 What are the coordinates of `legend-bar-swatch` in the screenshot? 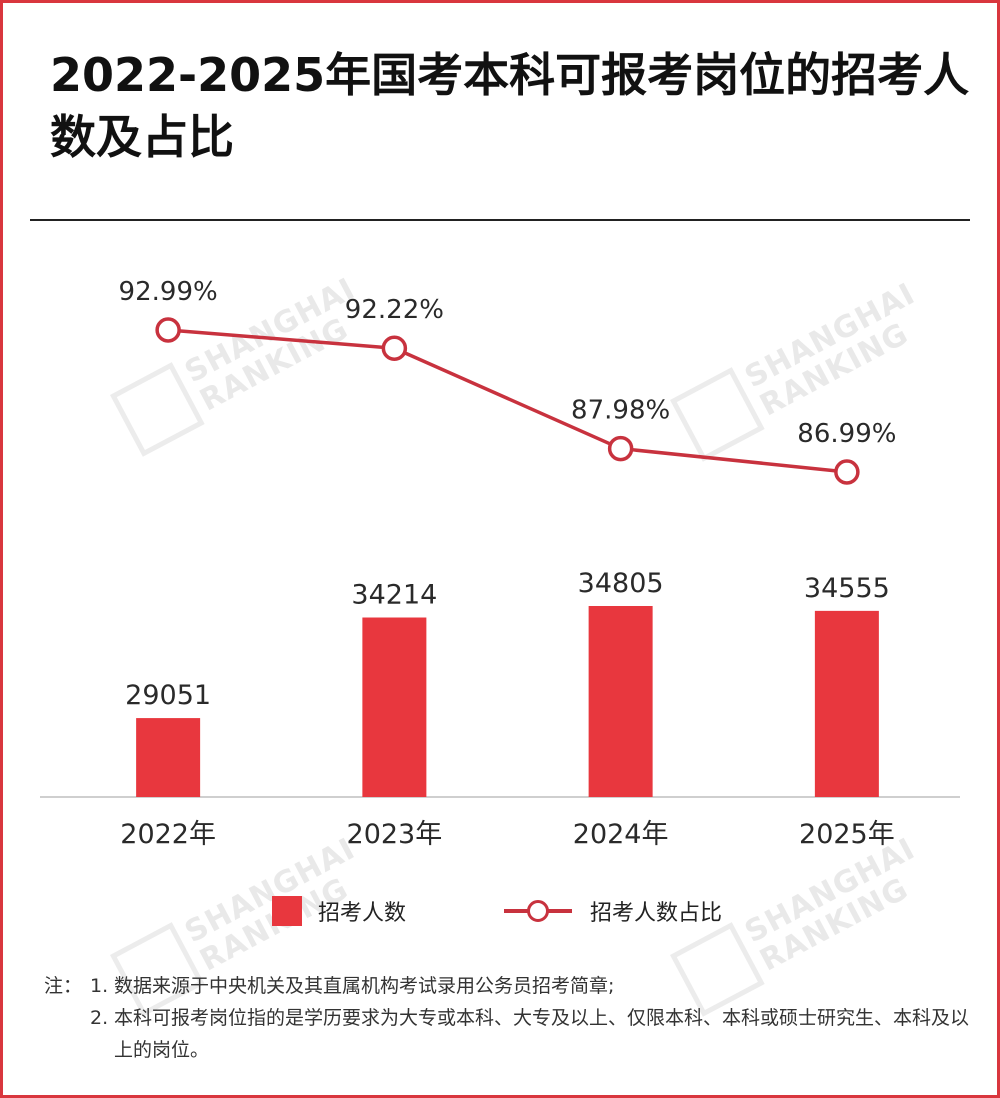 It's located at (287, 911).